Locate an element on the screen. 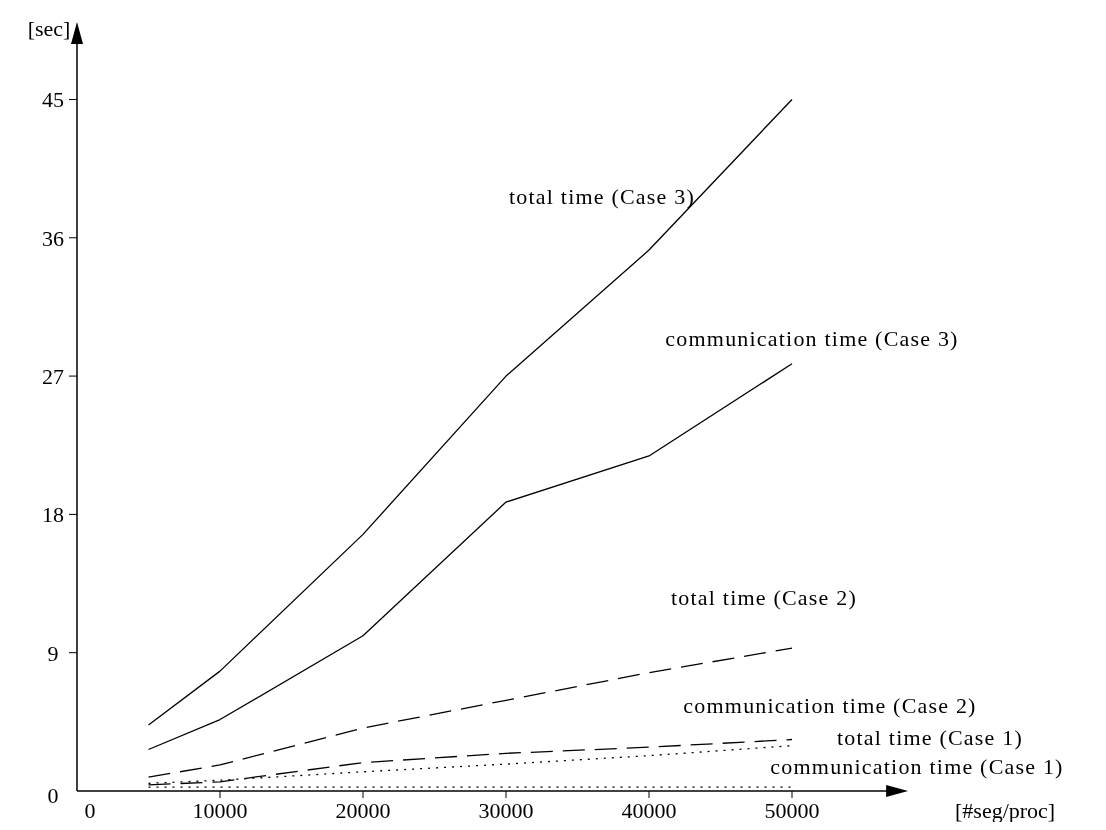 The image size is (1106, 830). y-axis-title: [sec] is located at coordinates (49, 28).